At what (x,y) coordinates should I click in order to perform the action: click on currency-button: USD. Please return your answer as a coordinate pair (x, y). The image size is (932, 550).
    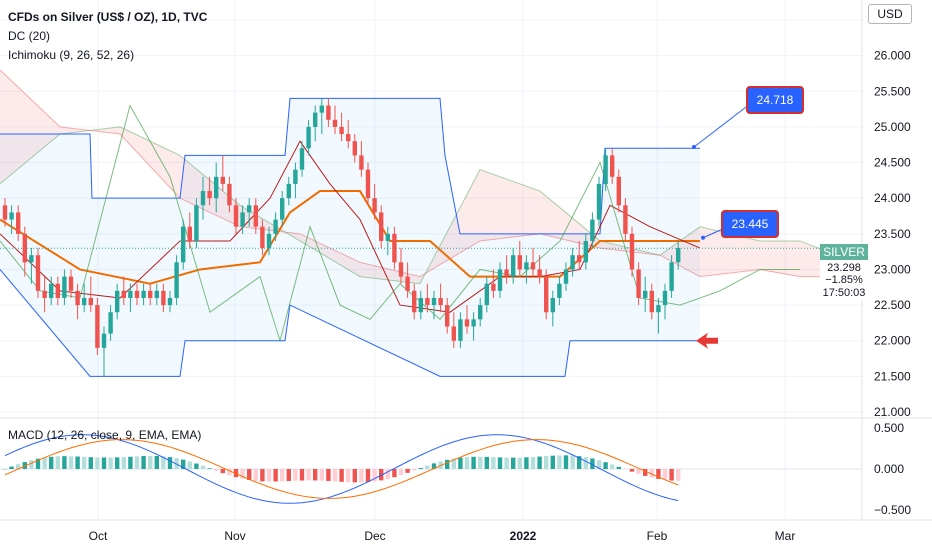
    Looking at the image, I should click on (890, 14).